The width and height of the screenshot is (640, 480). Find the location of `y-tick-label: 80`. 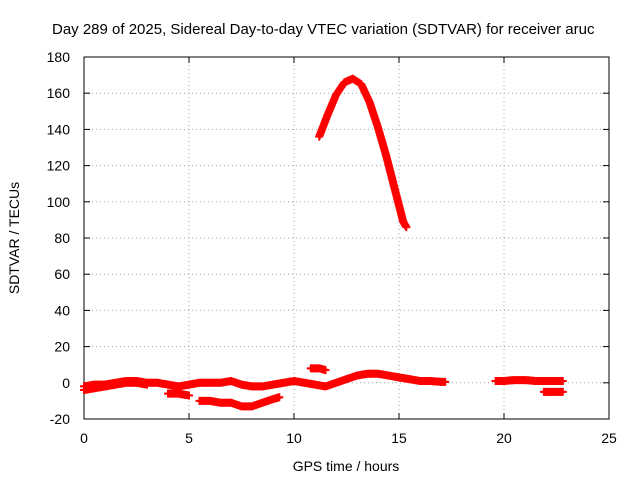

y-tick-label: 80 is located at coordinates (62, 238).